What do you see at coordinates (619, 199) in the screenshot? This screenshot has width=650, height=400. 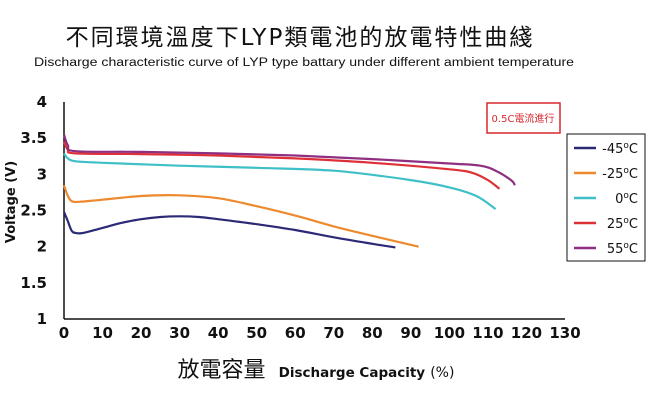 I see `legend-value-2: 0` at bounding box center [619, 199].